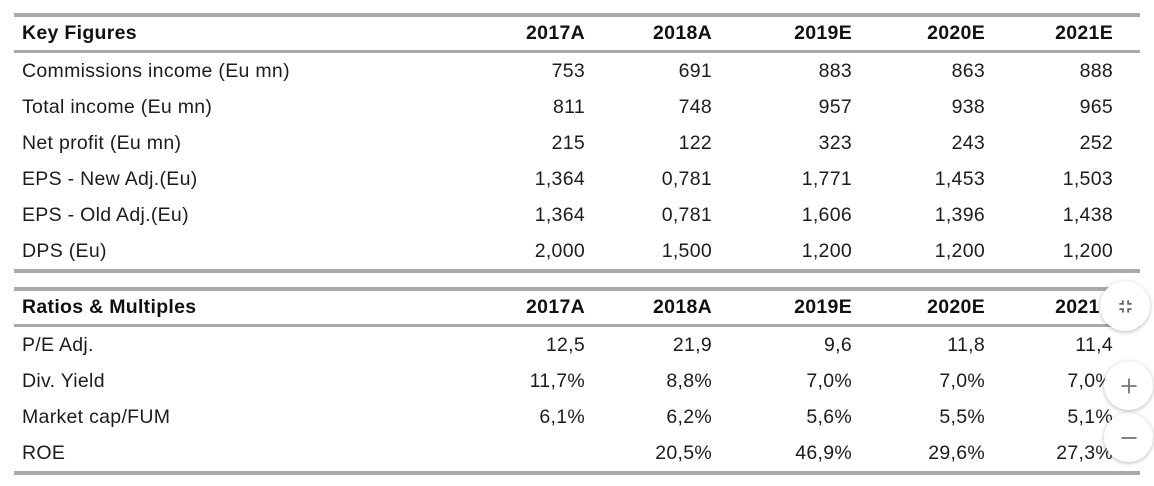 The height and width of the screenshot is (486, 1154). What do you see at coordinates (1096, 142) in the screenshot?
I see `cell-value: 252` at bounding box center [1096, 142].